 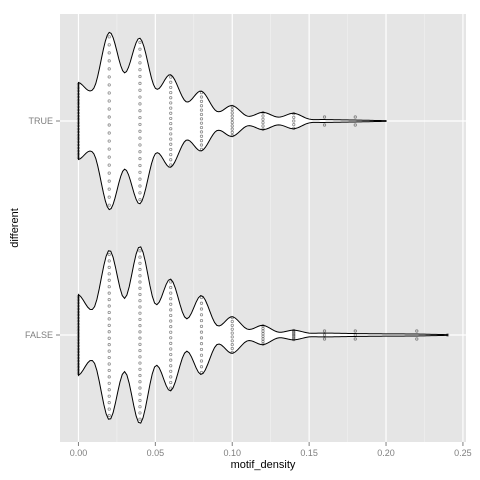 What do you see at coordinates (309, 453) in the screenshot?
I see `x-tick-label: 0.15` at bounding box center [309, 453].